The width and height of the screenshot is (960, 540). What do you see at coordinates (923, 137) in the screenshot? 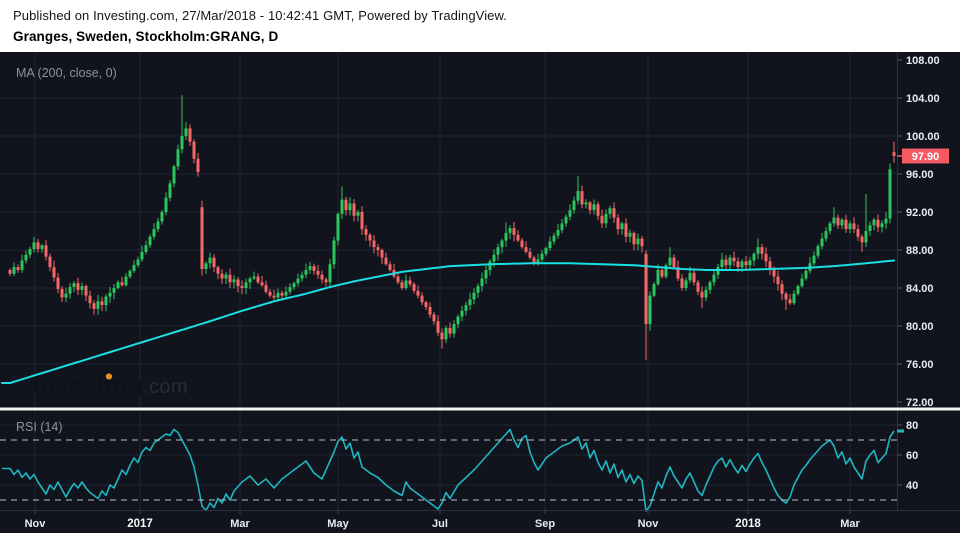
I see `price-axis-label: 100.00` at bounding box center [923, 137].